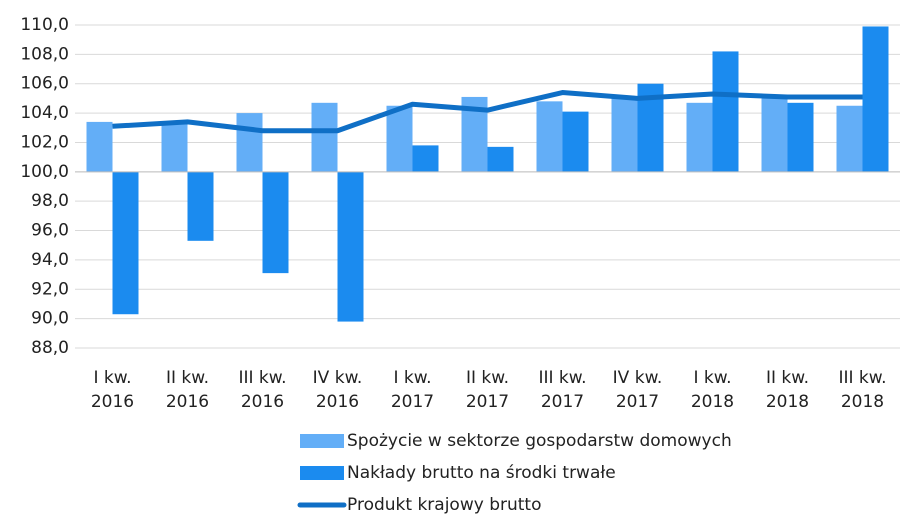  What do you see at coordinates (50, 201) in the screenshot?
I see `y-tick-label: 98,0` at bounding box center [50, 201].